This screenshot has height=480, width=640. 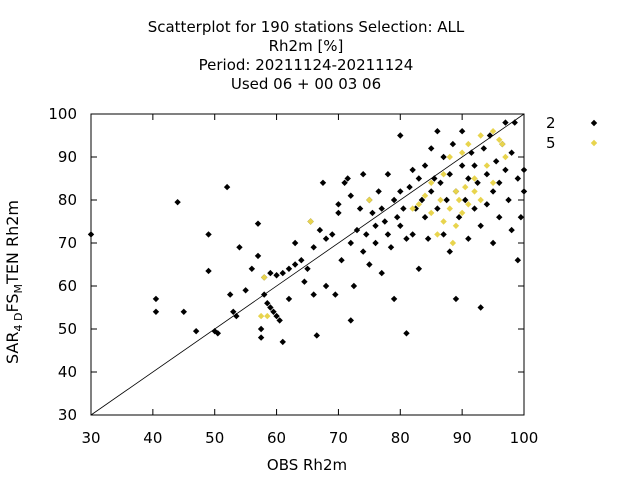 What do you see at coordinates (12, 348) in the screenshot?
I see `y-label-part-1: SAR` at bounding box center [12, 348].